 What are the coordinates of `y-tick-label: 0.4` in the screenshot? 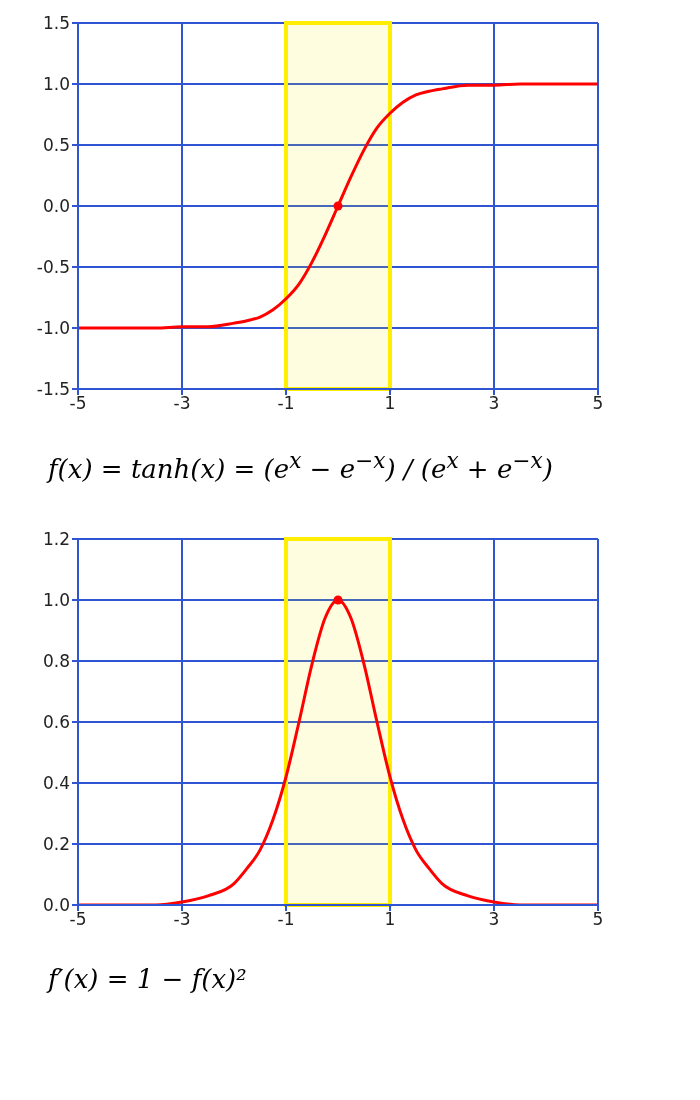 It's located at (56, 782).